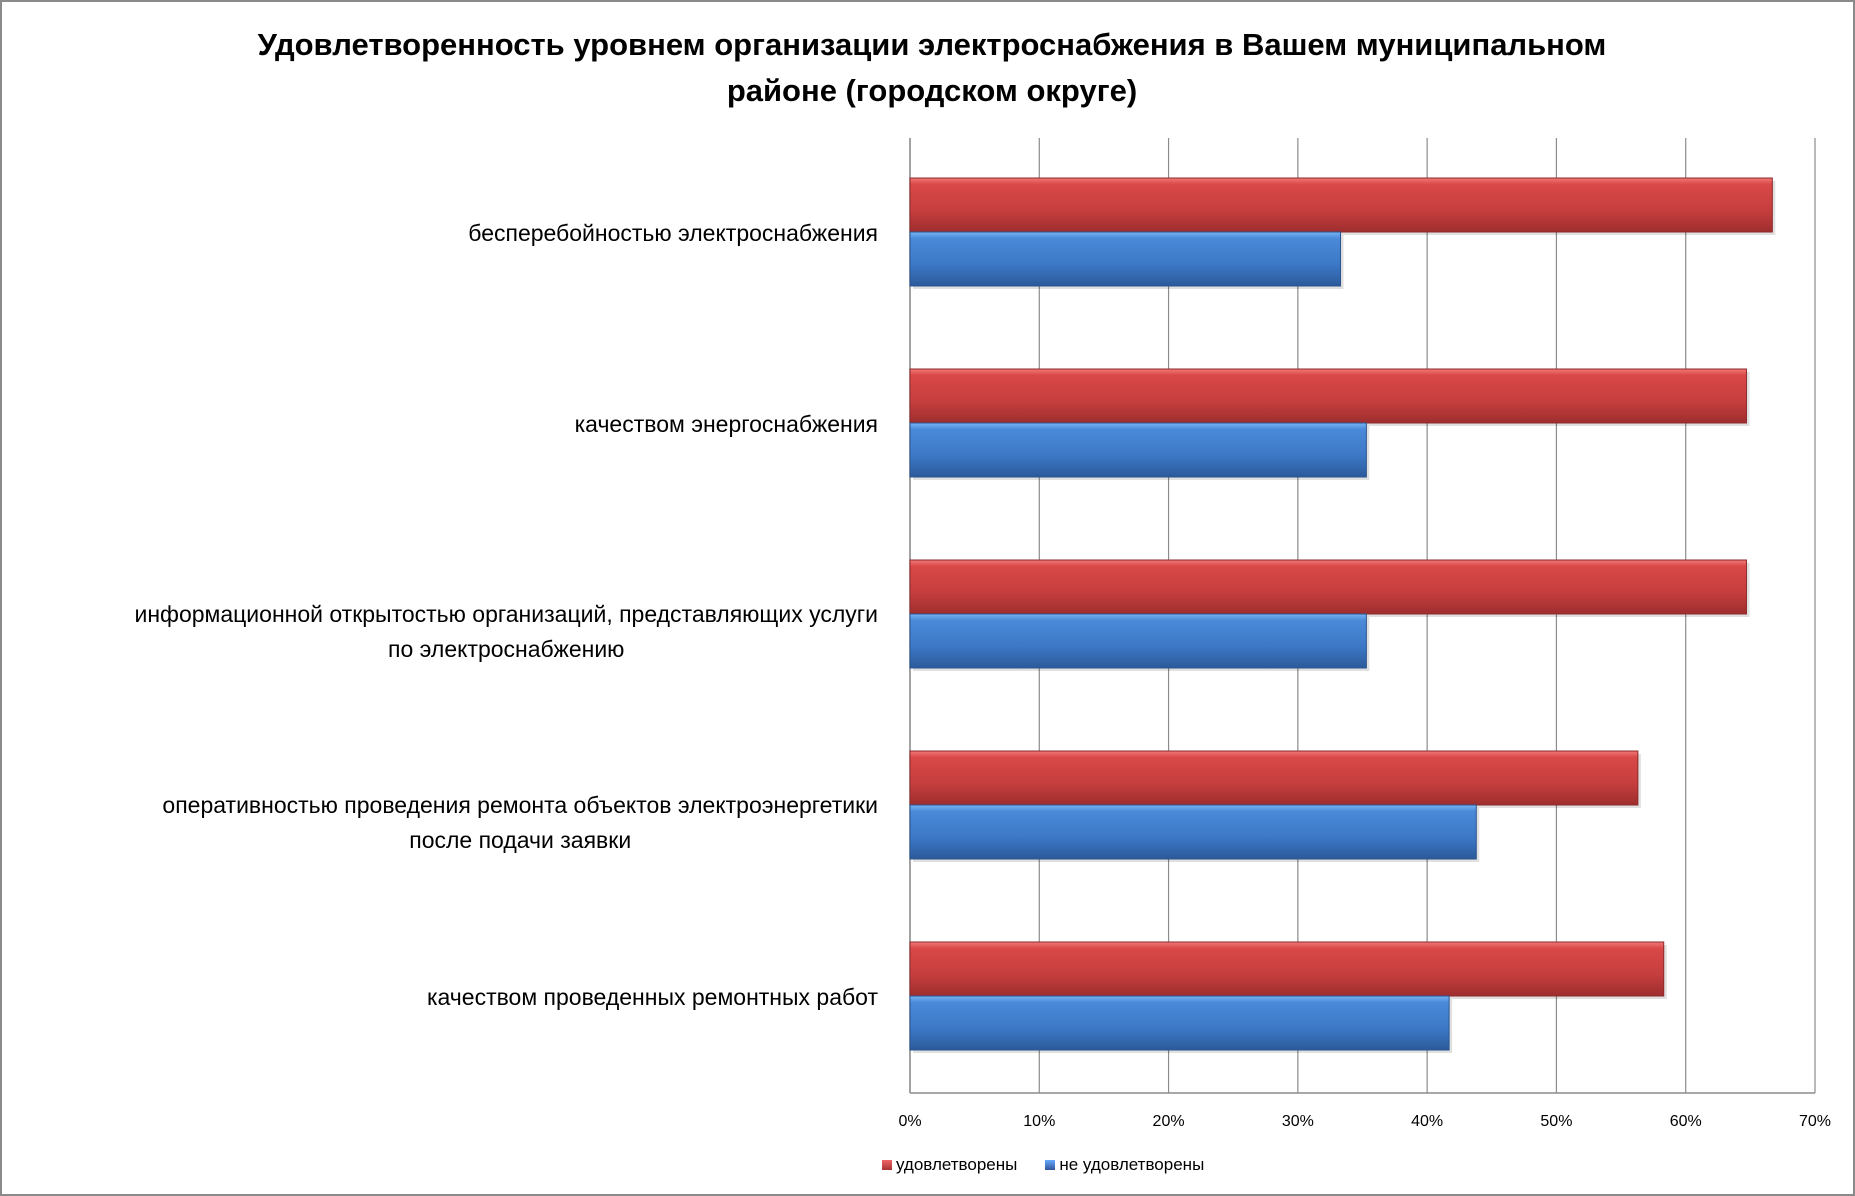 This screenshot has height=1196, width=1855. Describe the element at coordinates (1298, 1121) in the screenshot. I see `x-tick-label: 30%` at that location.